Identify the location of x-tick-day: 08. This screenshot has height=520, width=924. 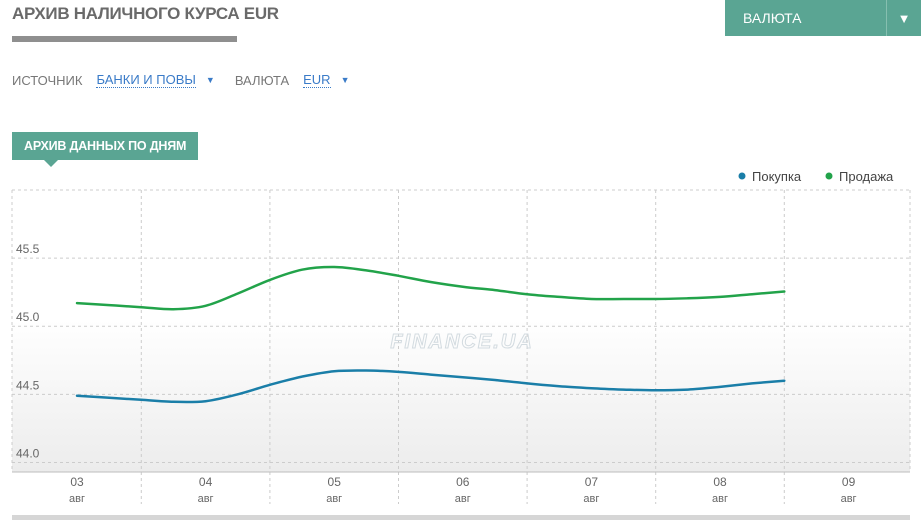
(720, 482).